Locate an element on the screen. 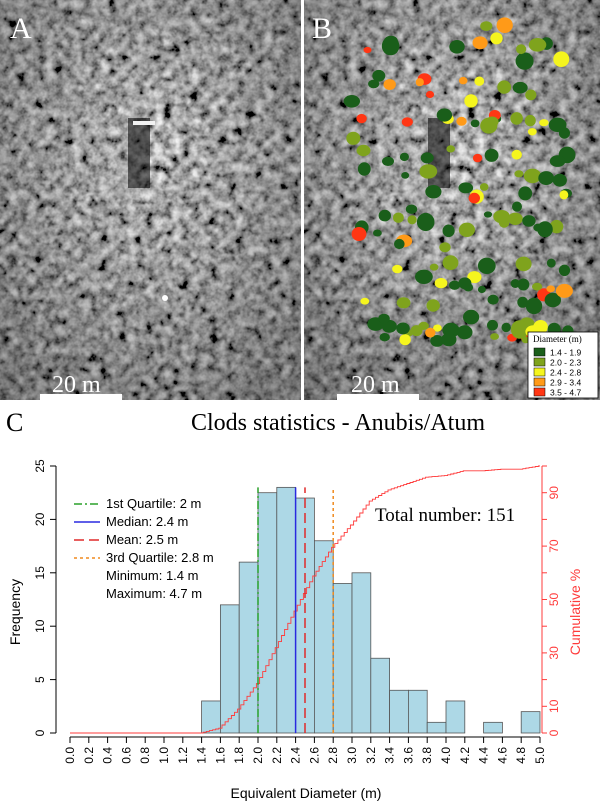 The height and width of the screenshot is (803, 600). x-tick-label: 4.6 is located at coordinates (502, 755).